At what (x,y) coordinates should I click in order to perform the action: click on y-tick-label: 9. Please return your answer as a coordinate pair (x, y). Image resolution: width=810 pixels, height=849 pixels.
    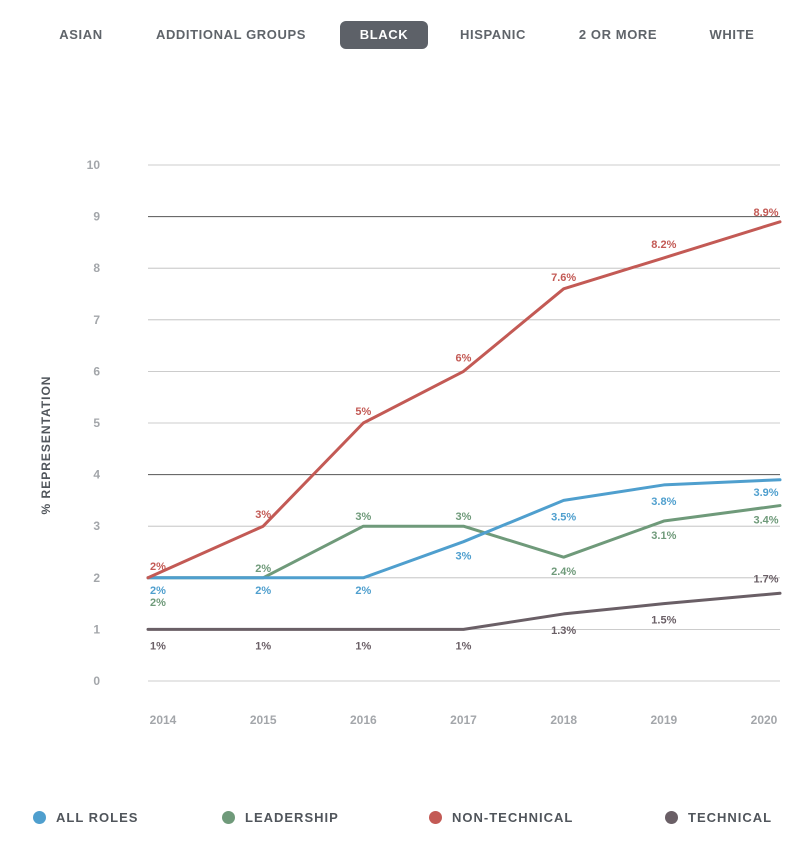
    Looking at the image, I should click on (96, 217).